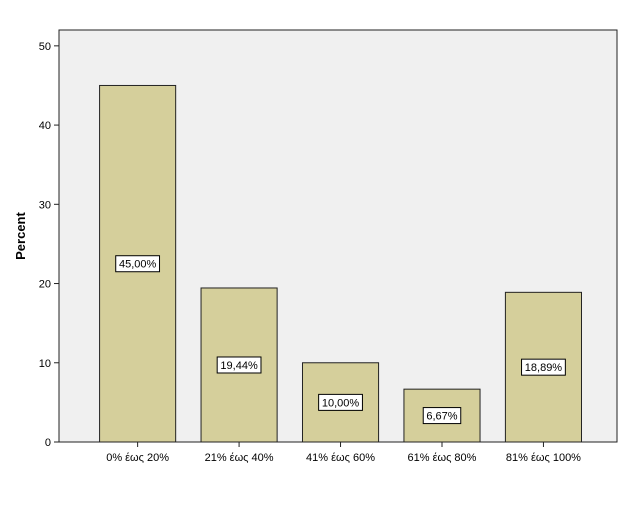 Image resolution: width=626 pixels, height=506 pixels. What do you see at coordinates (239, 458) in the screenshot?
I see `x-tick-label: 21% έως 40%` at bounding box center [239, 458].